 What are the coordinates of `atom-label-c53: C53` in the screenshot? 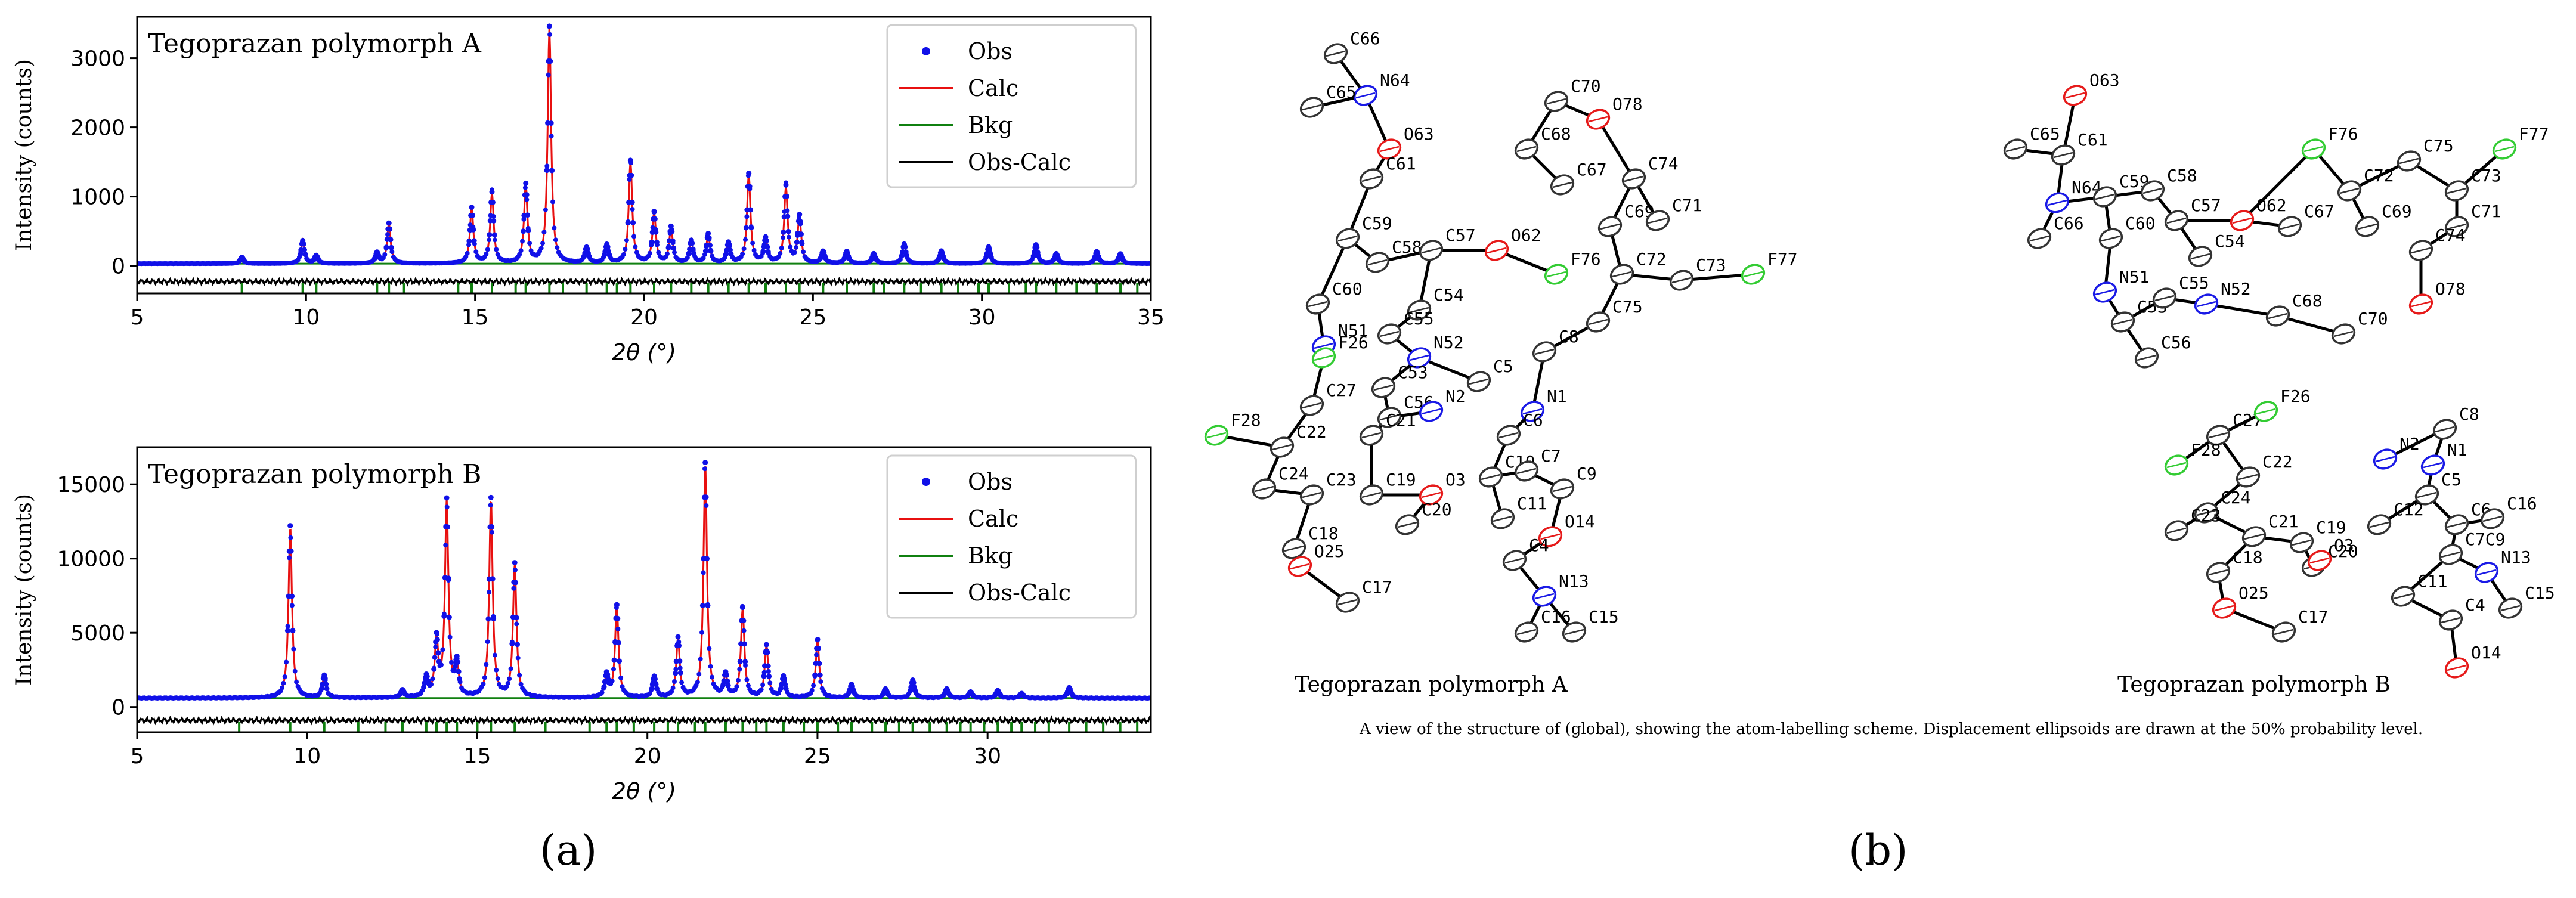 It's located at (1413, 373).